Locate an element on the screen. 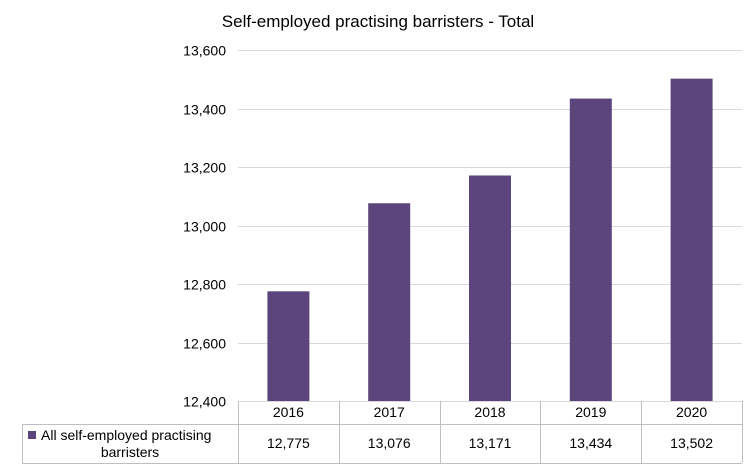 The image size is (756, 472). y-tick-label: 13,200 is located at coordinates (204, 168).